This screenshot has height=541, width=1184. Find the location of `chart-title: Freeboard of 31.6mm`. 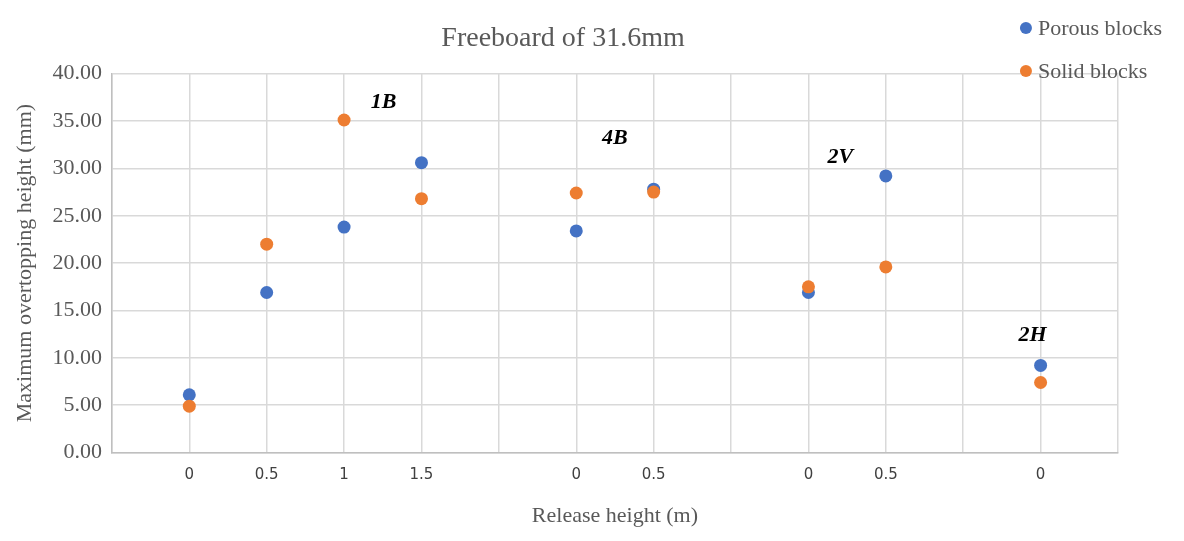

chart-title: Freeboard of 31.6mm is located at coordinates (563, 37).